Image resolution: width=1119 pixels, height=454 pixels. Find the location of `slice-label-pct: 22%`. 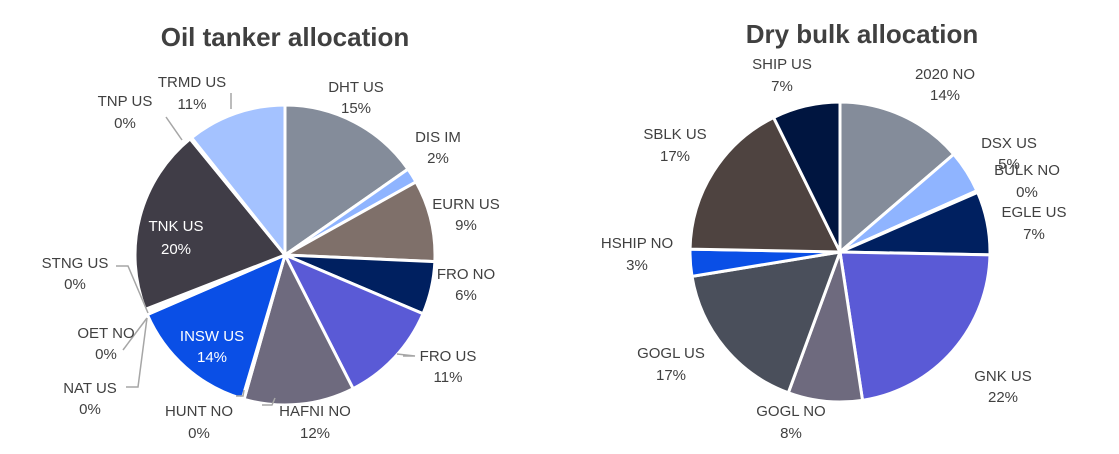

slice-label-pct: 22% is located at coordinates (1003, 397).